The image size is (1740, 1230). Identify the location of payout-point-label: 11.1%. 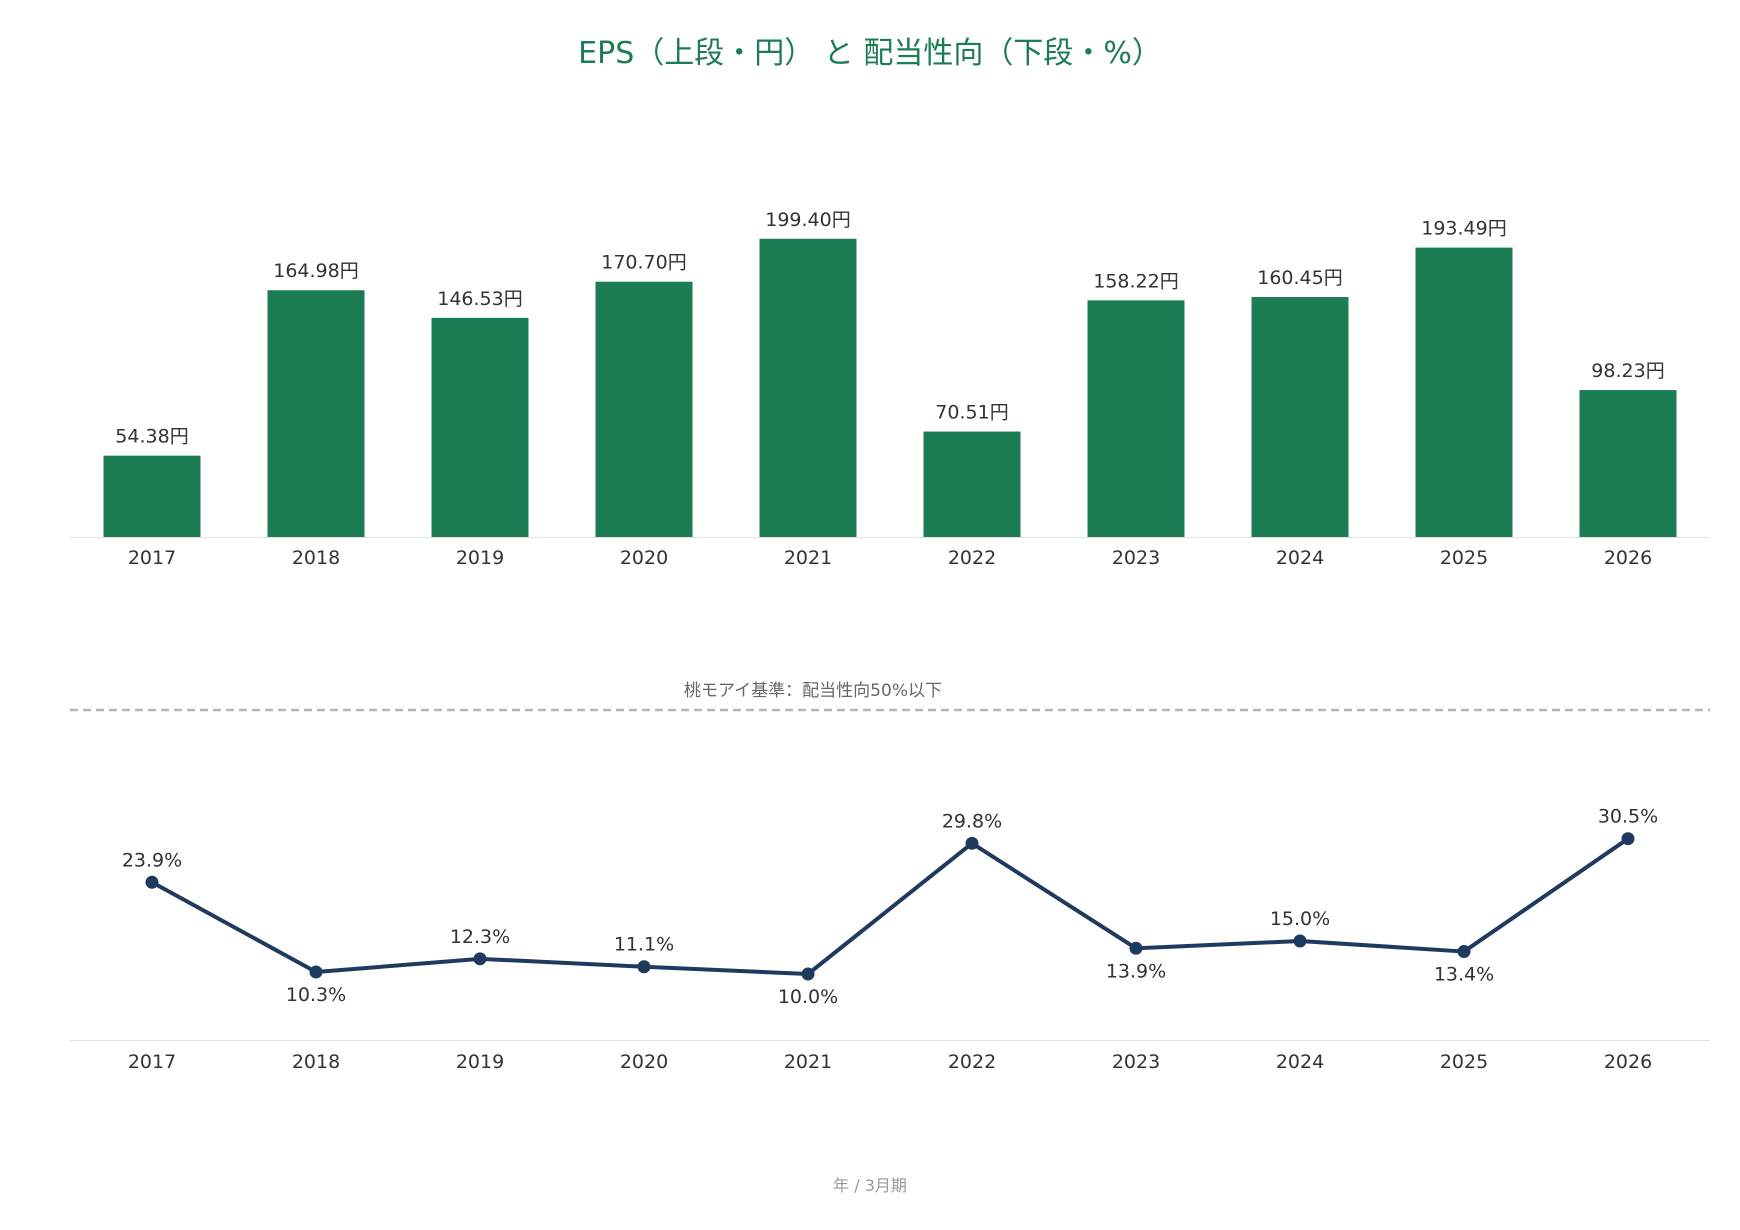
(644, 945).